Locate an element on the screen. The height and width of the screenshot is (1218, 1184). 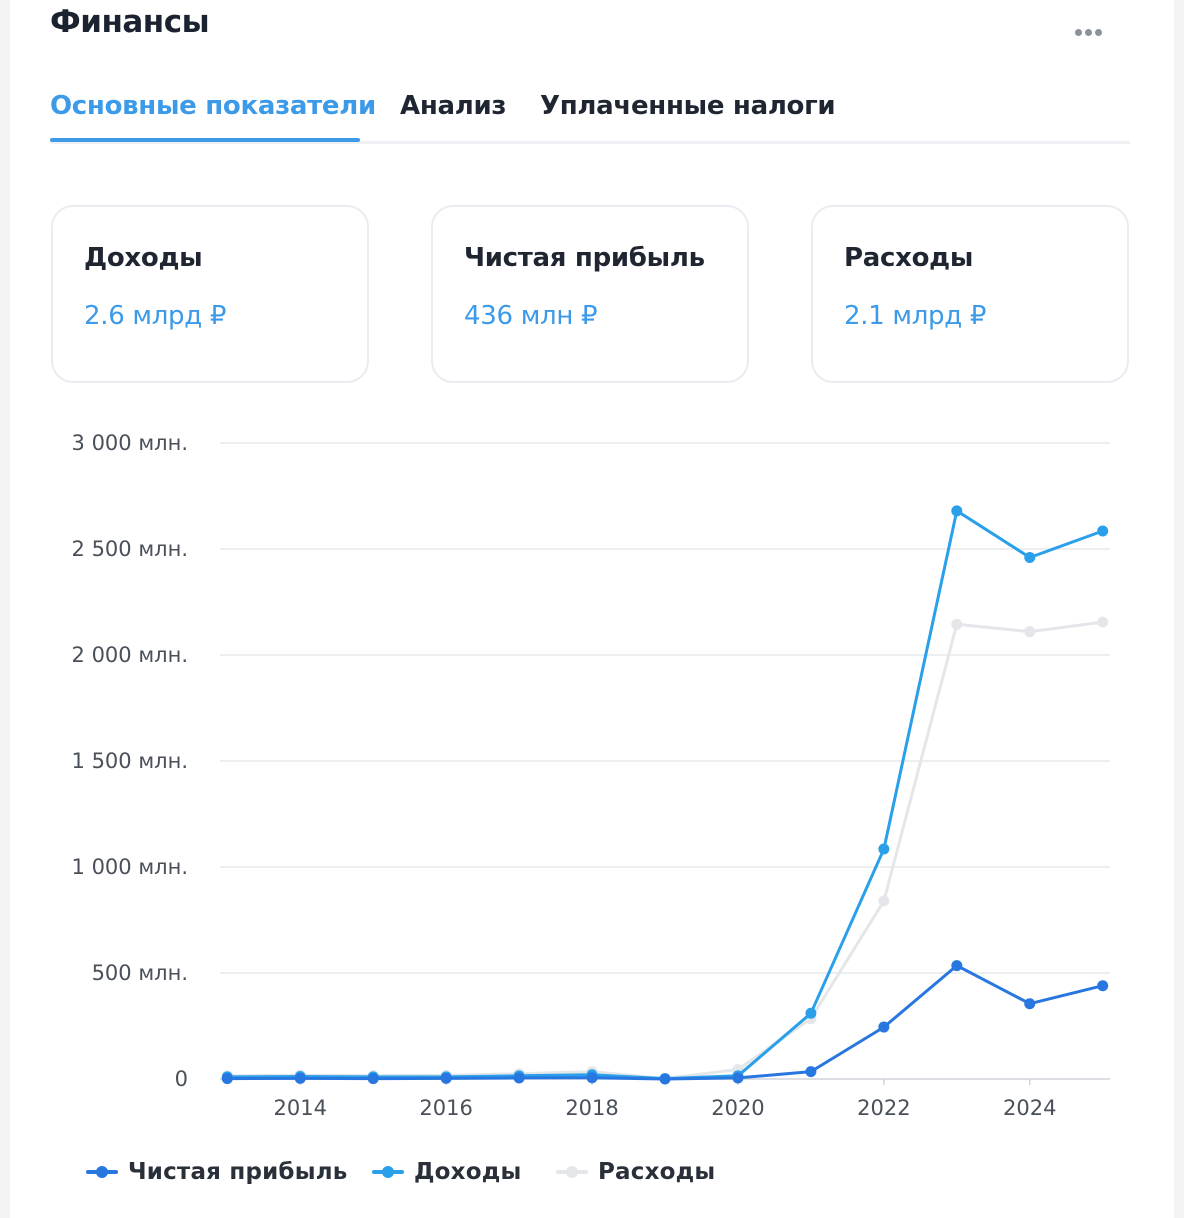
y-tick-label: 0 is located at coordinates (181, 1079).